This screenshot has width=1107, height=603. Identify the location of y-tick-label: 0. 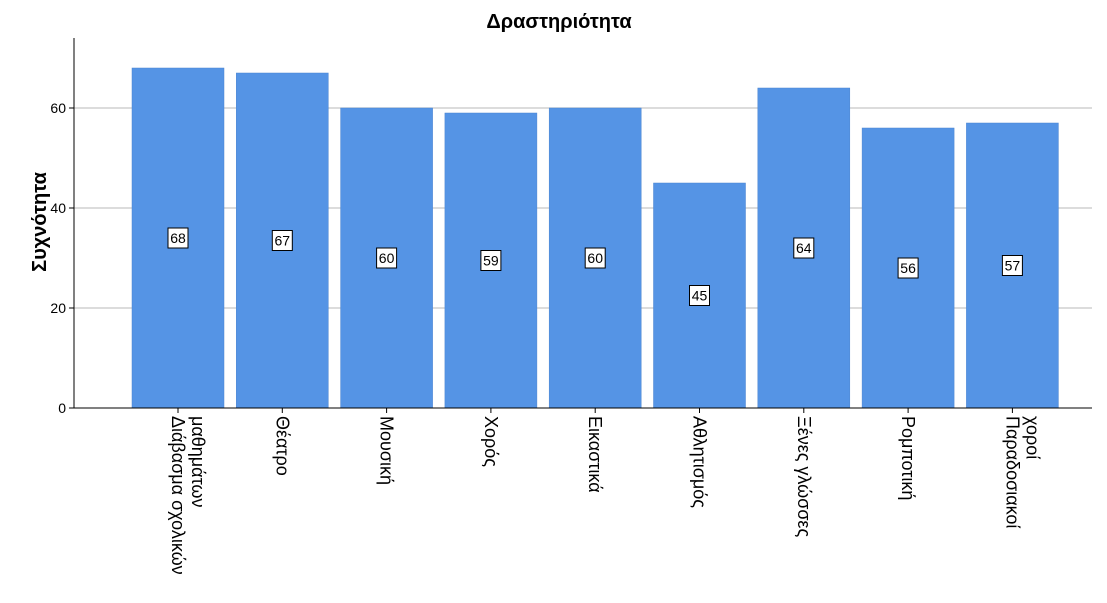
(62, 408).